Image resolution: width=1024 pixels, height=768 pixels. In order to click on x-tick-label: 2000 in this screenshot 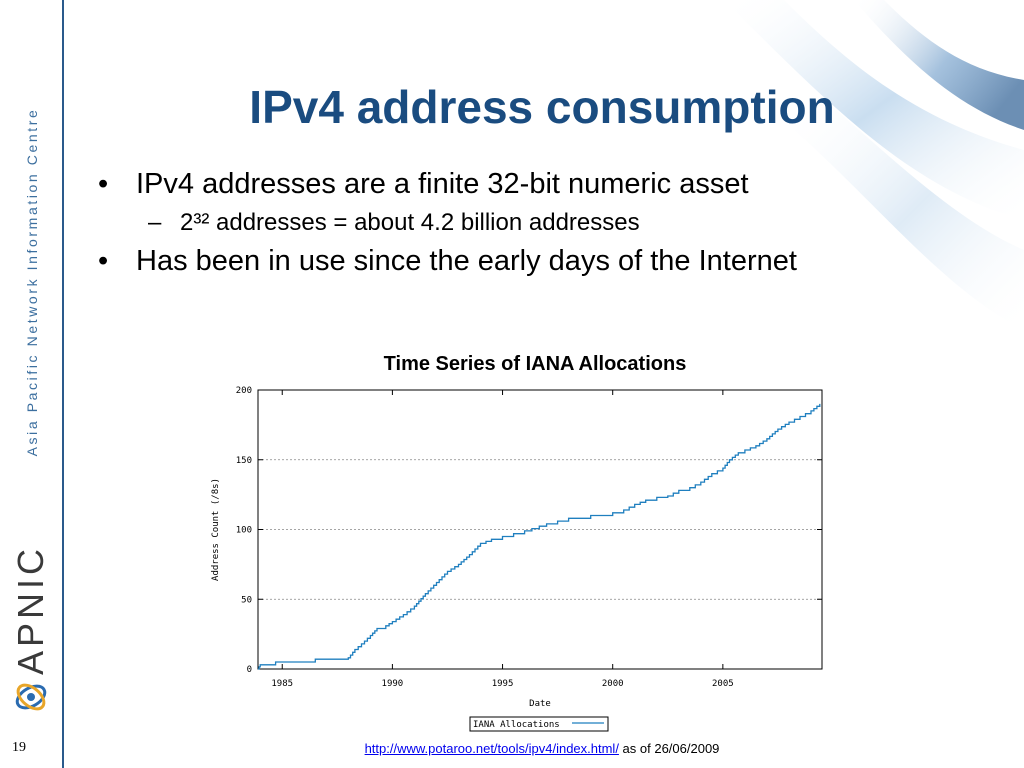, I will do `click(613, 684)`.